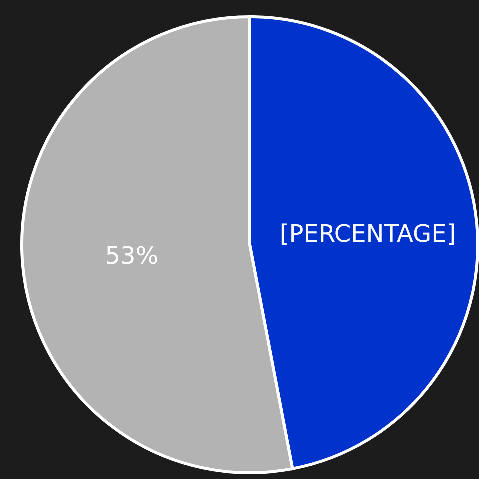  Describe the element at coordinates (368, 234) in the screenshot. I see `data-label: [PERCENTAGE]` at that location.